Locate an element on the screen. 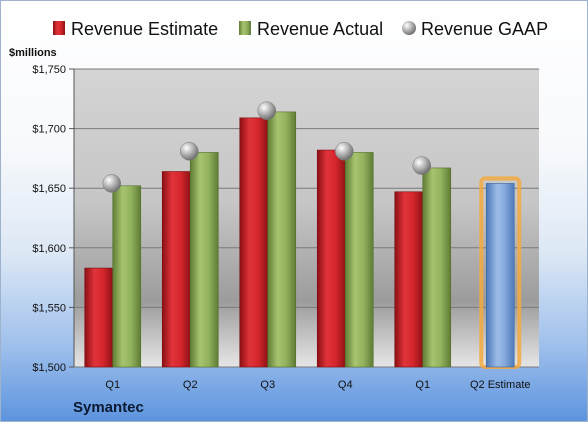  unit-label: $millions is located at coordinates (33, 53).